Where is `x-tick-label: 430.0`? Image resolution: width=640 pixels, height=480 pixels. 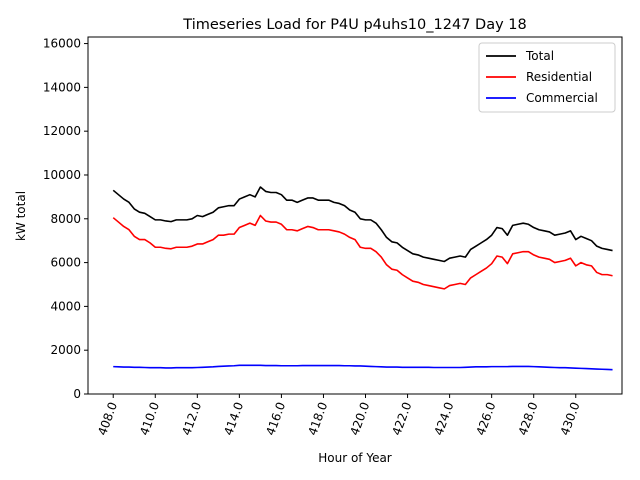 x-tick-label: 430.0 is located at coordinates (570, 418).